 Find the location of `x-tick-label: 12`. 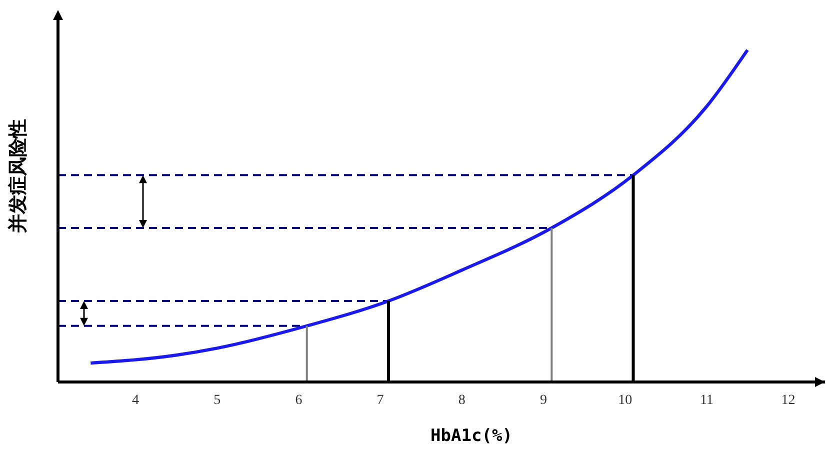

x-tick-label: 12 is located at coordinates (788, 400).